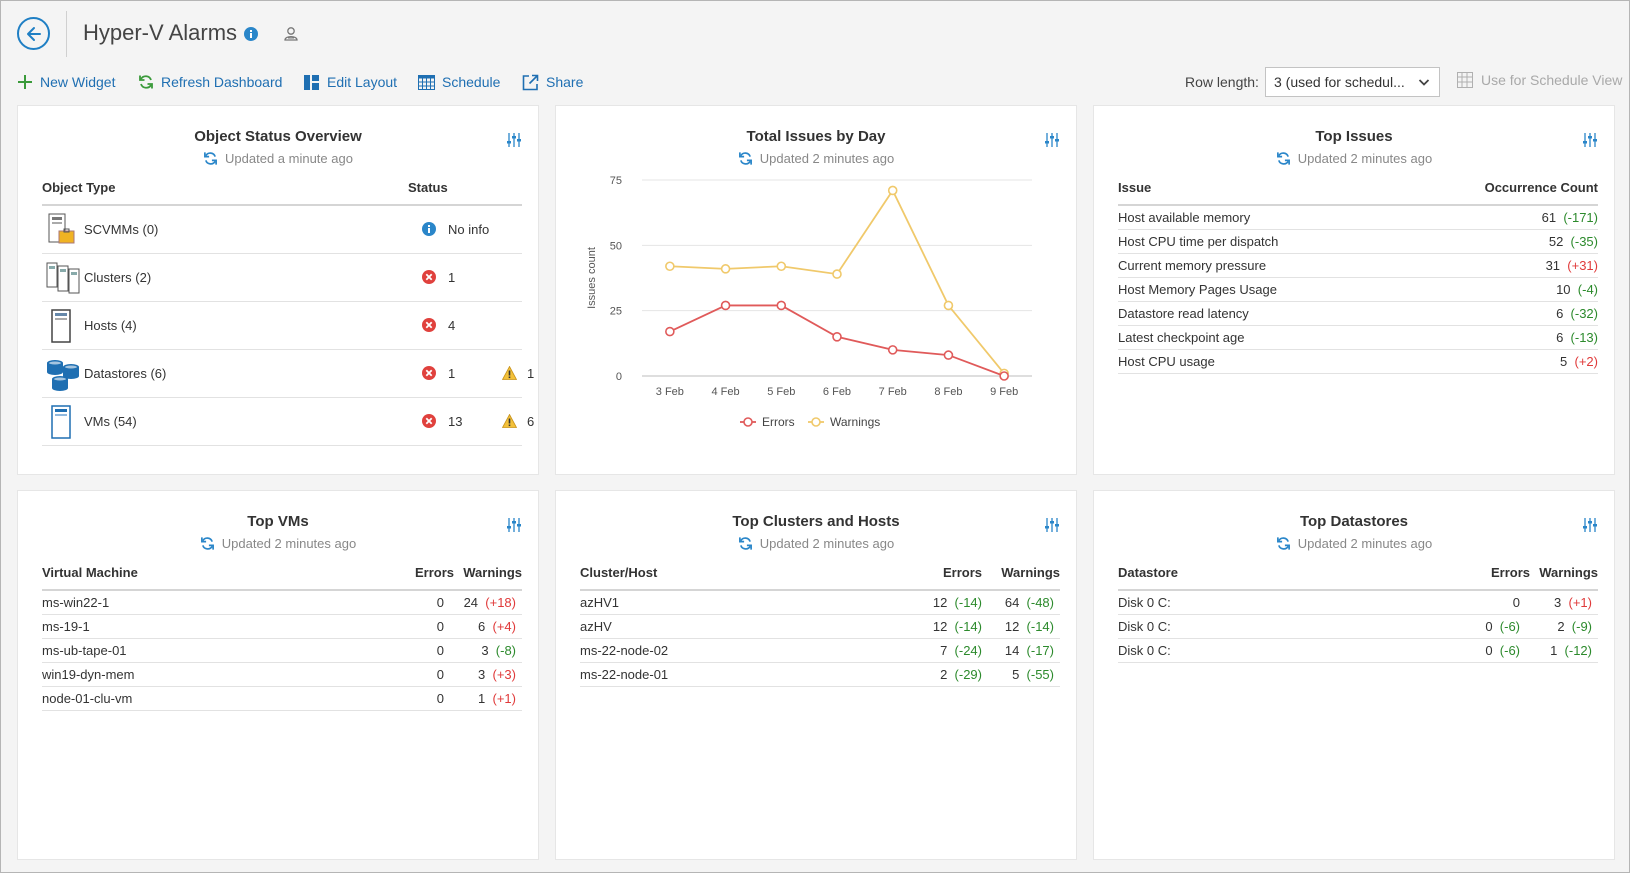  I want to click on row-name: ms-ub-tape-01, so click(84, 650).